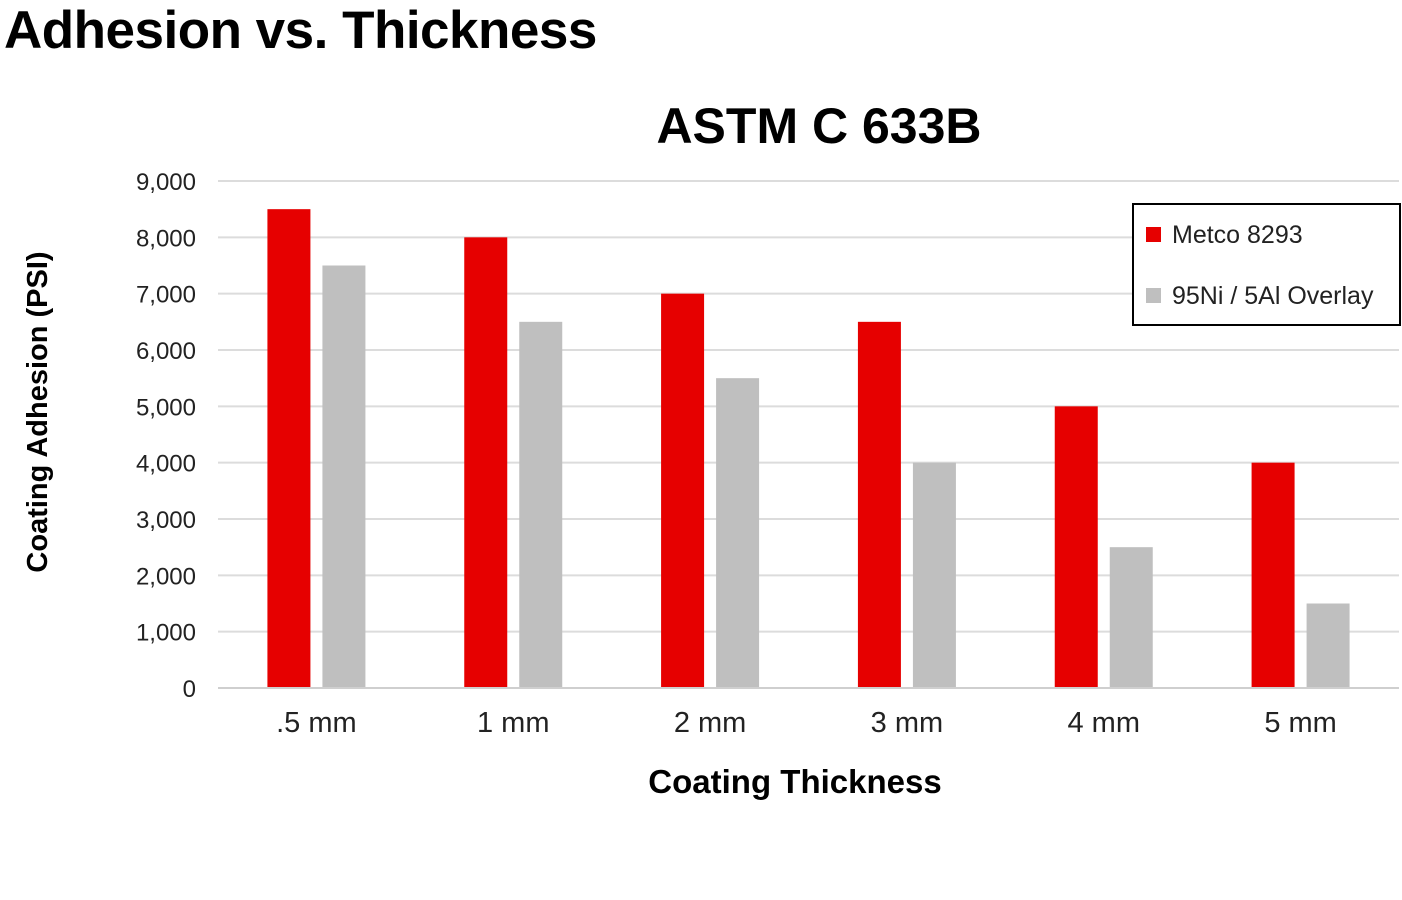  What do you see at coordinates (1273, 296) in the screenshot?
I see `legend-label: 95Ni / 5Al Overlay` at bounding box center [1273, 296].